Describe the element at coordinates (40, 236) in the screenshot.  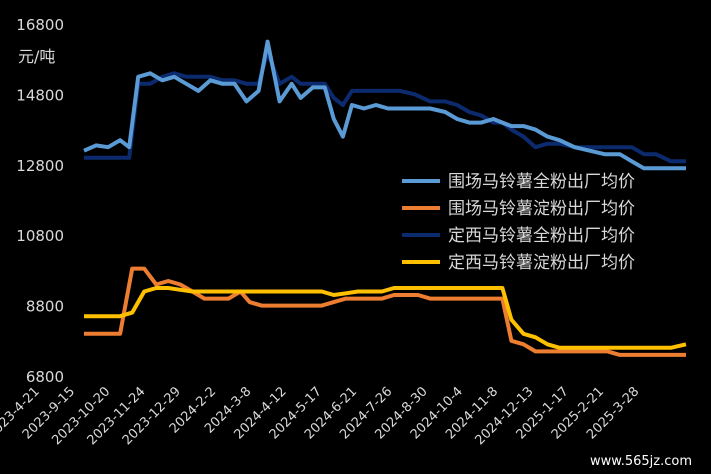
I see `y-tick-label: 10800` at that location.